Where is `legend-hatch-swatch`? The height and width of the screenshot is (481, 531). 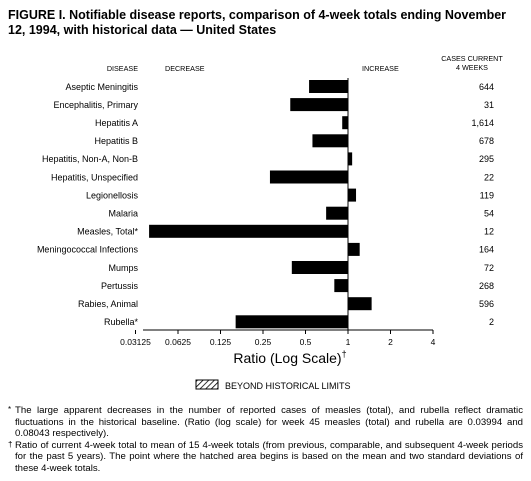
legend-hatch-swatch is located at coordinates (207, 384).